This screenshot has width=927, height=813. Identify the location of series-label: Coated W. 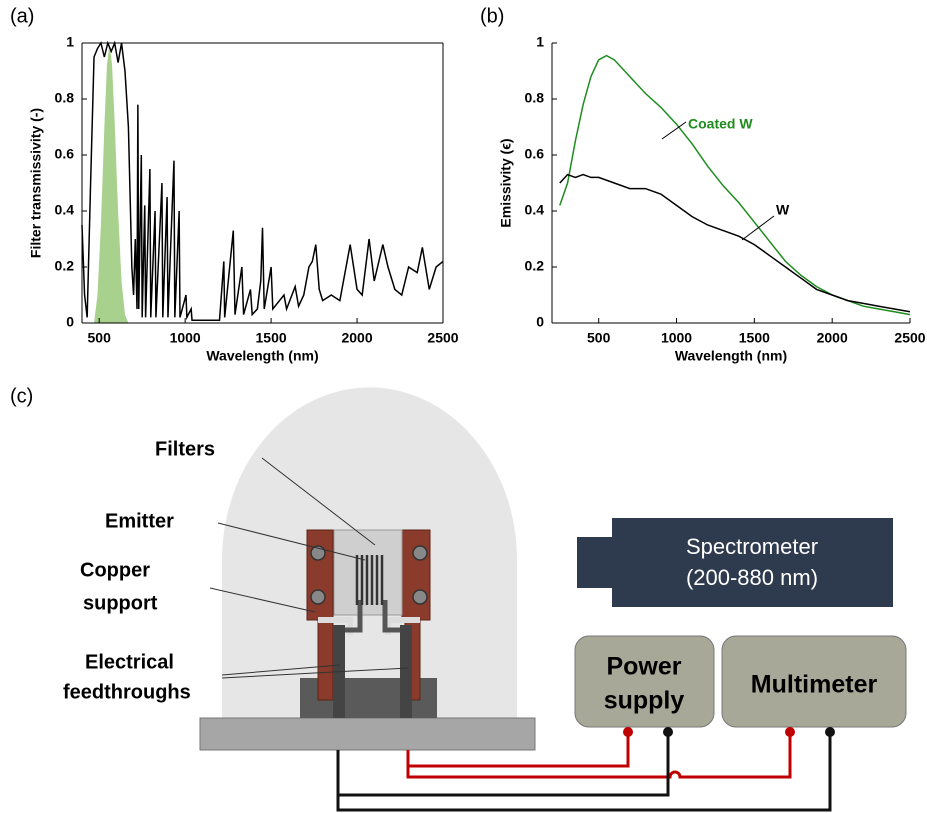
(720, 124).